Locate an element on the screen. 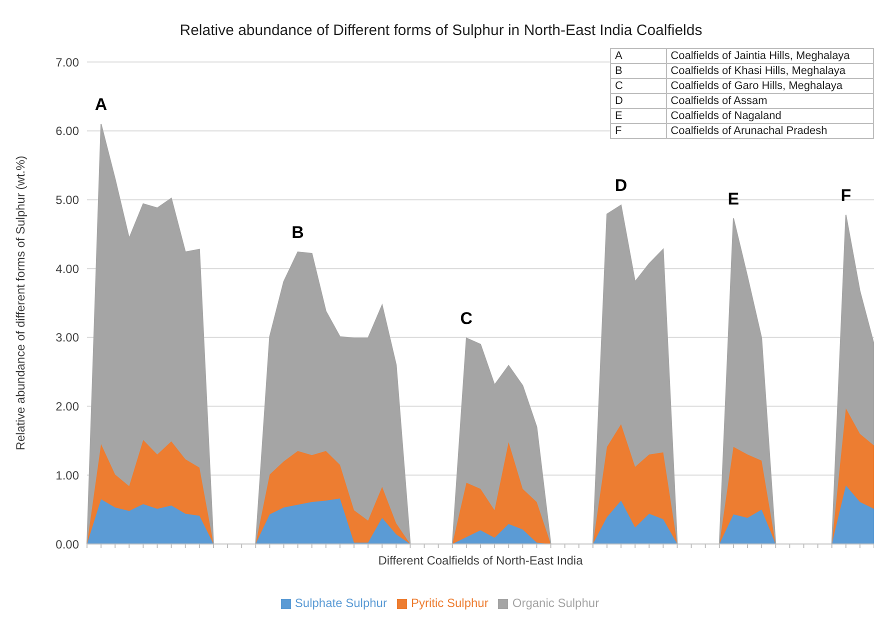  y-tick-label: 0.00 is located at coordinates (68, 544).